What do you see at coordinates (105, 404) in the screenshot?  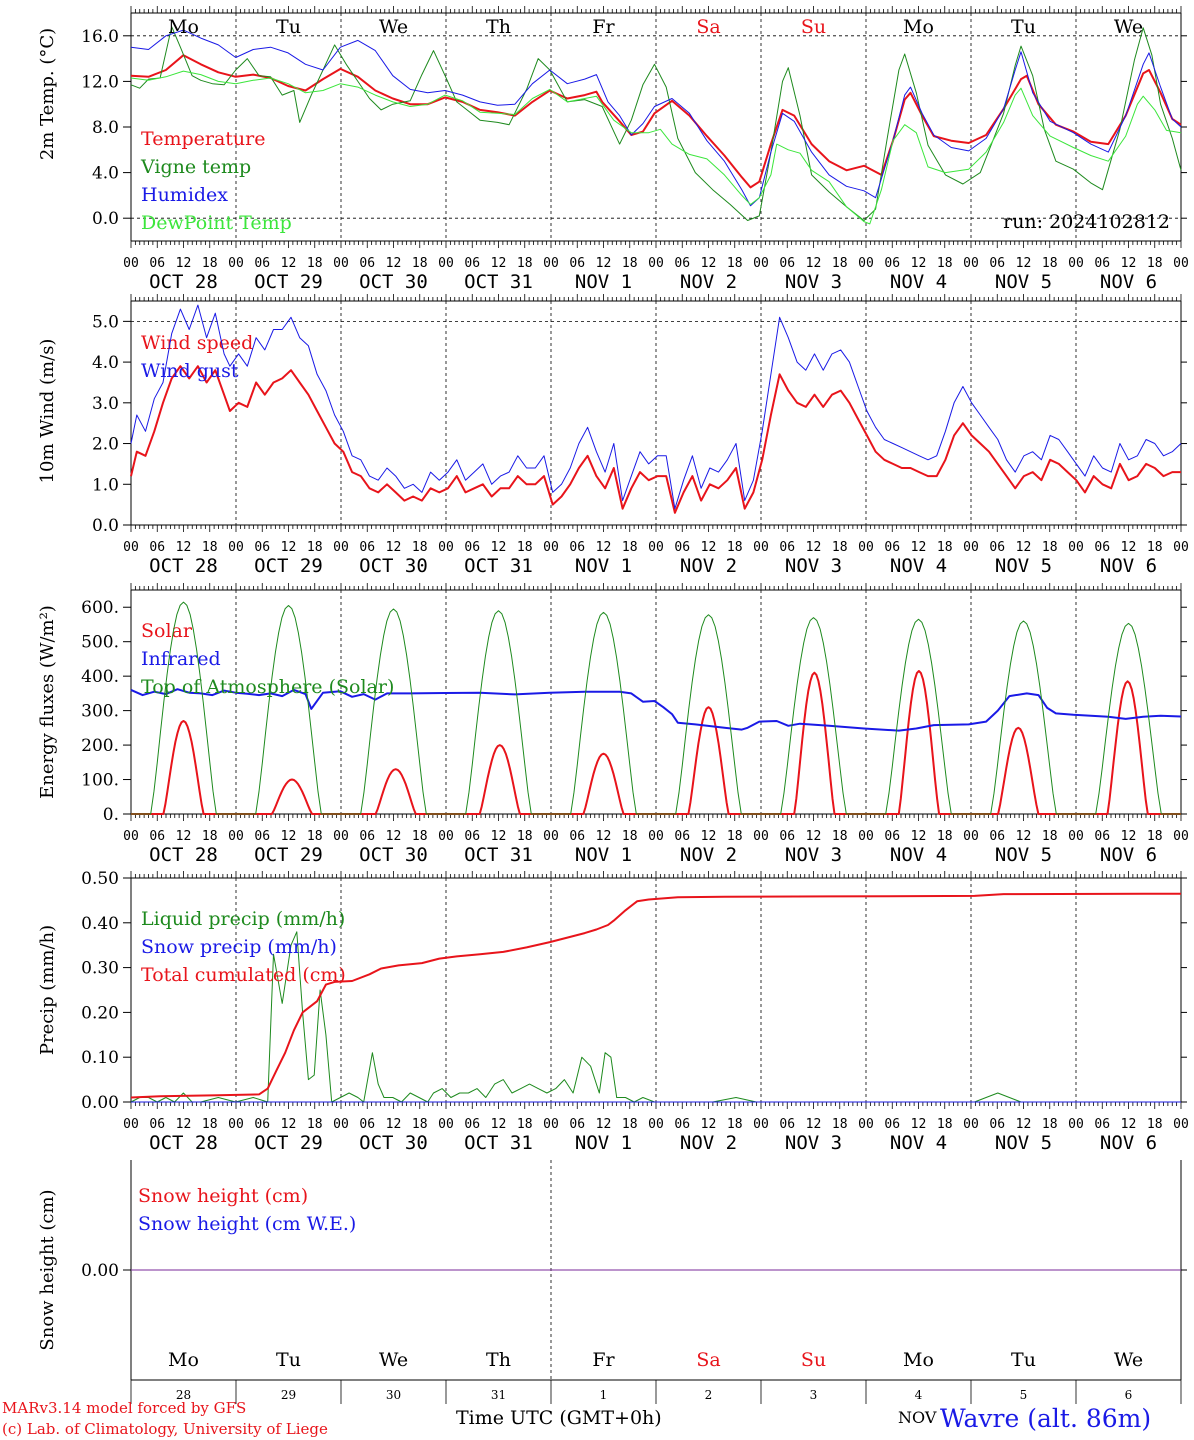 I see `y-tick-label: 3.0` at bounding box center [105, 404].